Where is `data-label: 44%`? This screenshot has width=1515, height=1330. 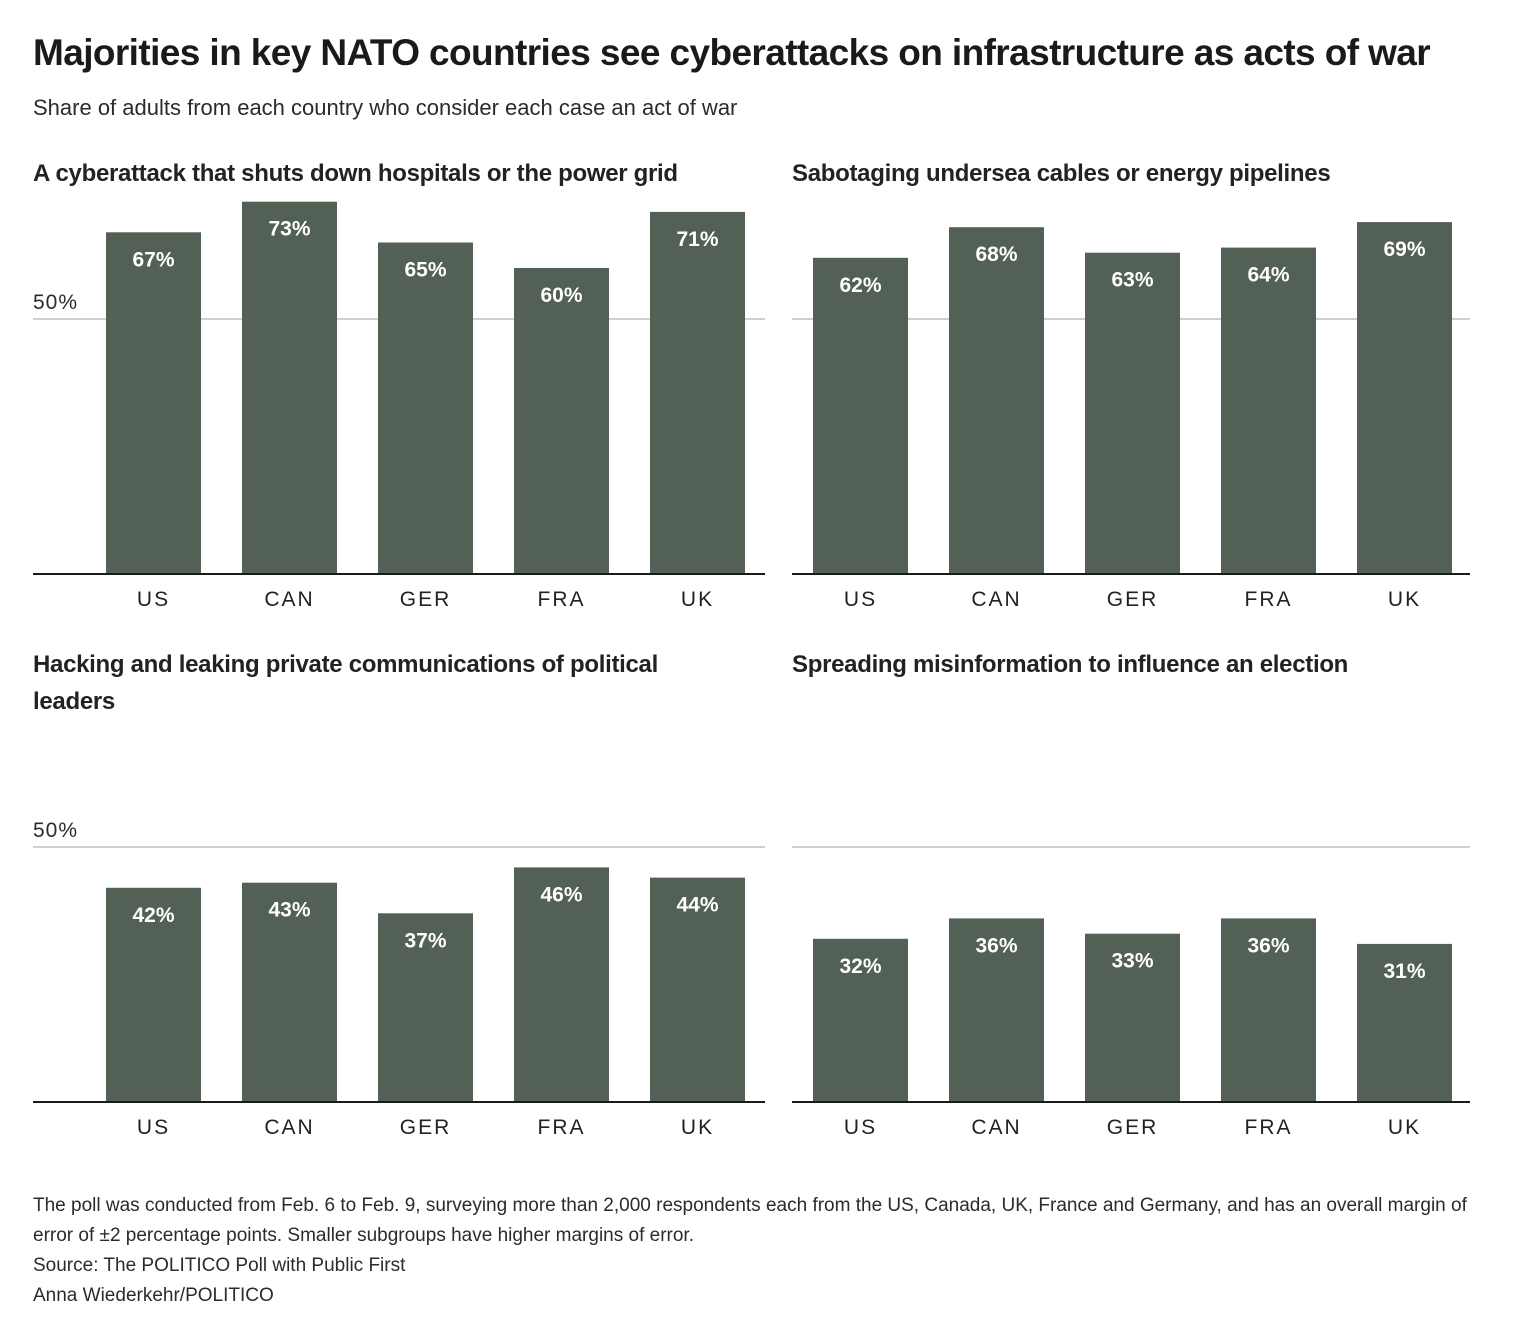 data-label: 44% is located at coordinates (697, 905).